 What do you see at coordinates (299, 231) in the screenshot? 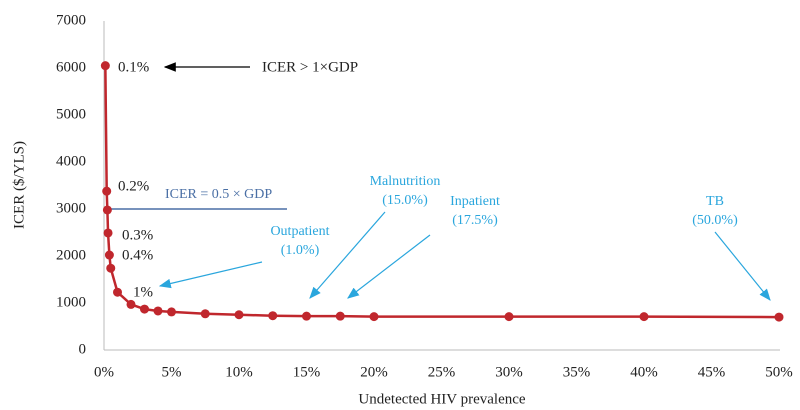
I see `scenario-label: Outpatient` at bounding box center [299, 231].